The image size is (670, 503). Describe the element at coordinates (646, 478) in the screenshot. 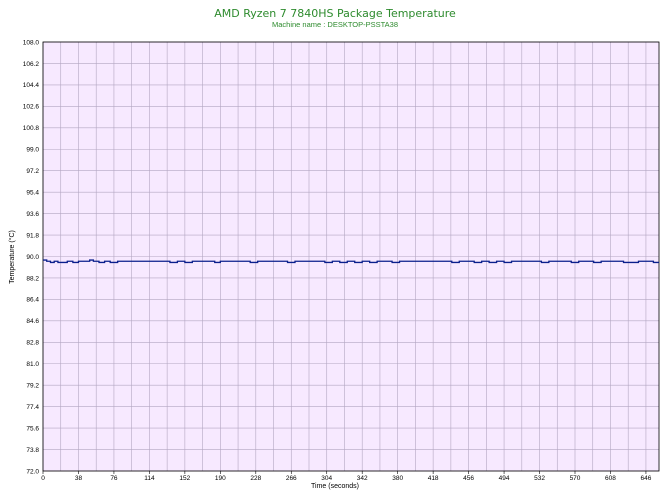

I see `x-tick-label: 646` at that location.